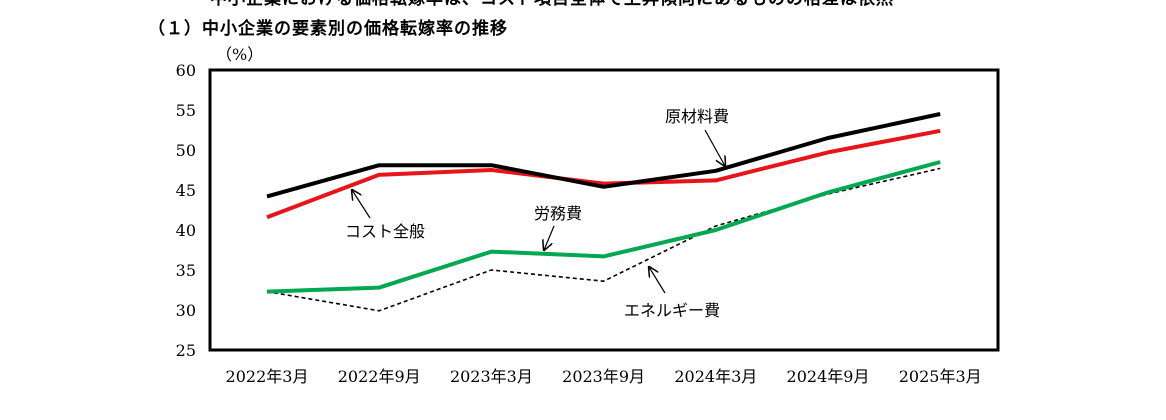  Describe the element at coordinates (186, 190) in the screenshot. I see `y-tick-label: 45` at that location.